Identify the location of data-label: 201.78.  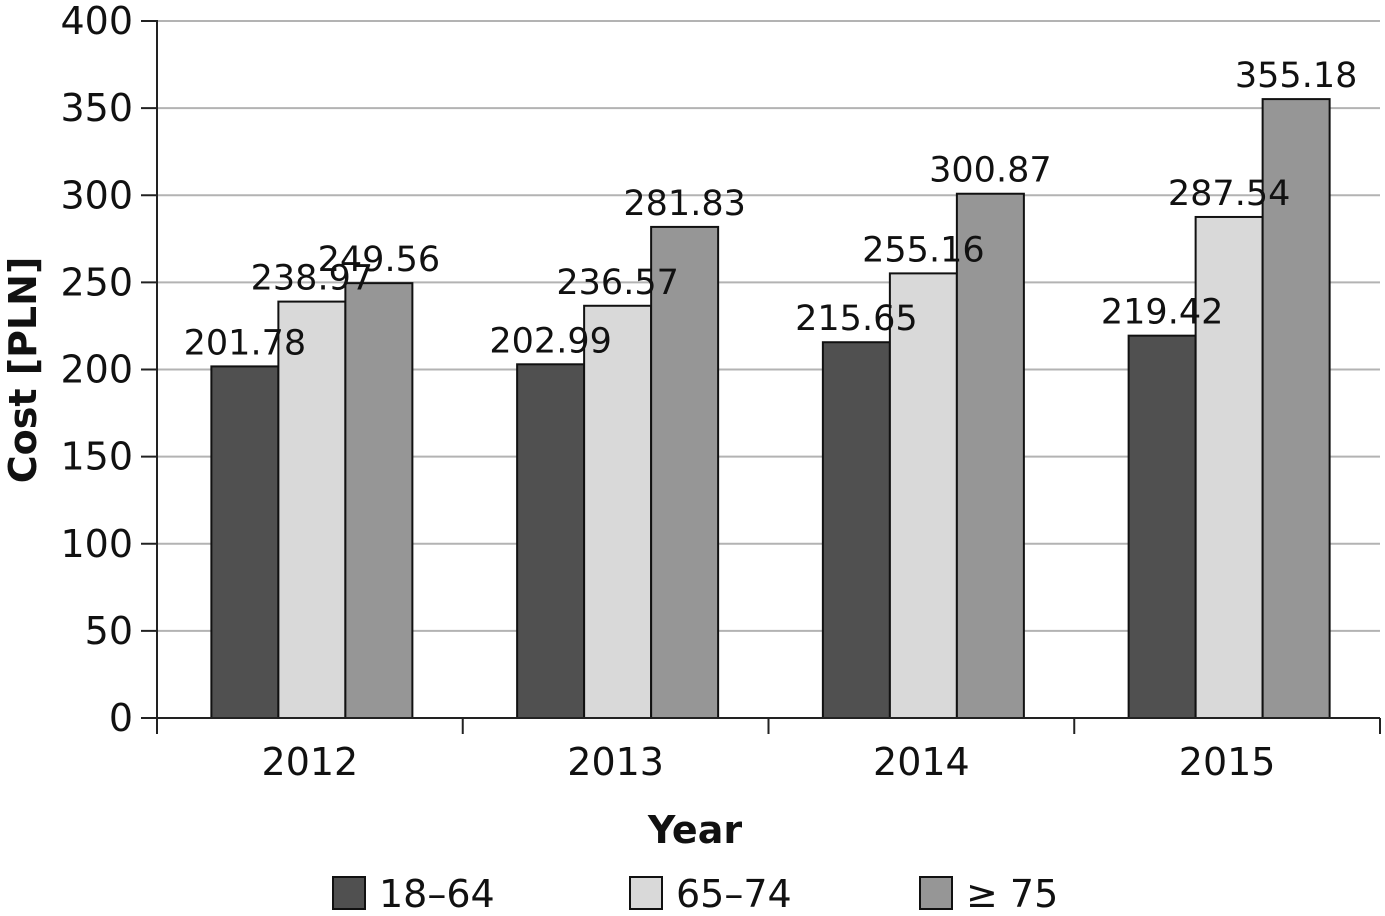
(245, 343).